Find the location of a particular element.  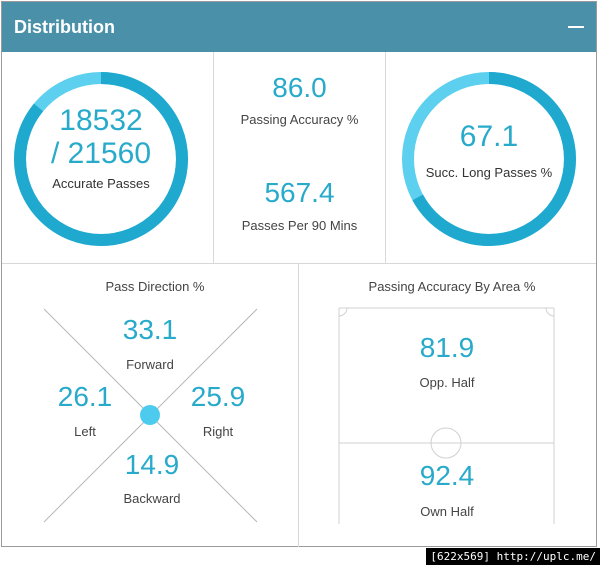

image-size-badge: [622x569] http://uplc.me/ is located at coordinates (513, 556).